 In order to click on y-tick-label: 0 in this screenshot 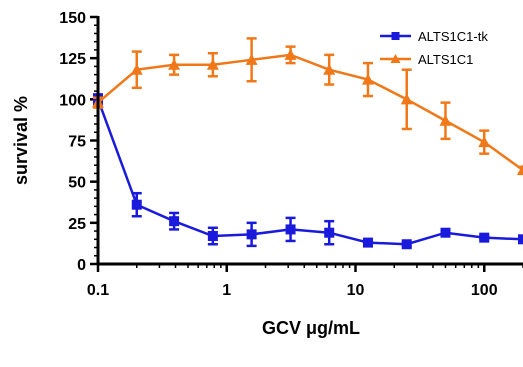, I will do `click(81, 265)`.